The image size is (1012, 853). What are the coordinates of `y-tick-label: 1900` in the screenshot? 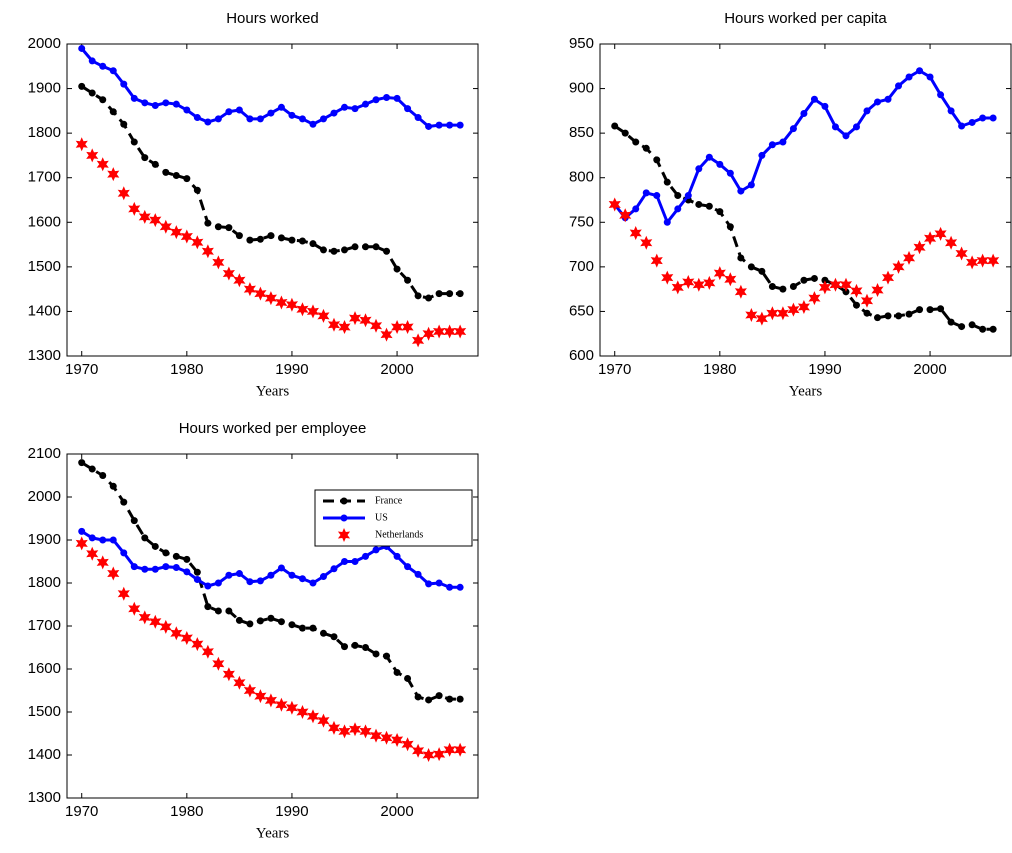 It's located at (44, 539).